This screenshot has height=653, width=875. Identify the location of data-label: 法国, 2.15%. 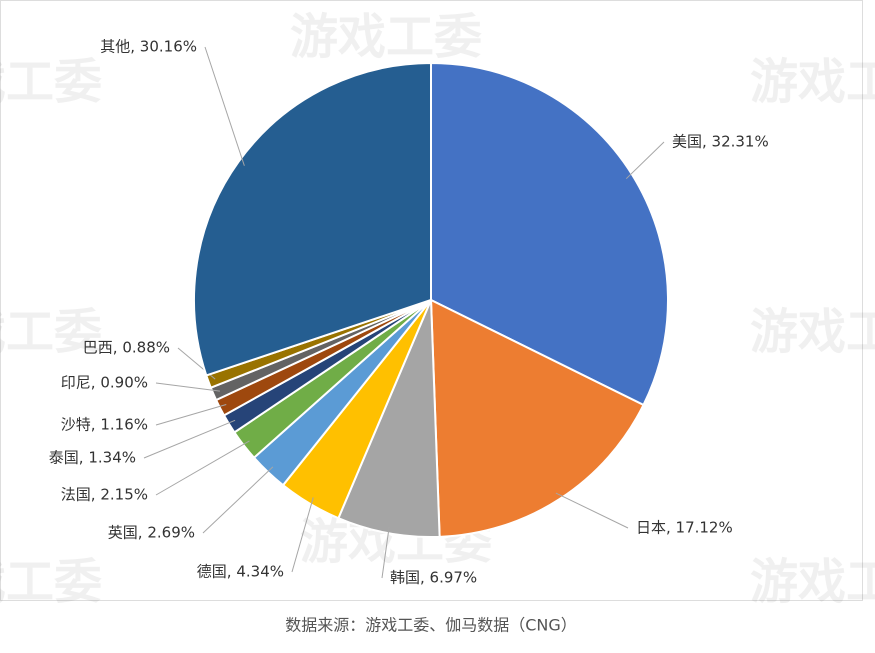
(104, 495).